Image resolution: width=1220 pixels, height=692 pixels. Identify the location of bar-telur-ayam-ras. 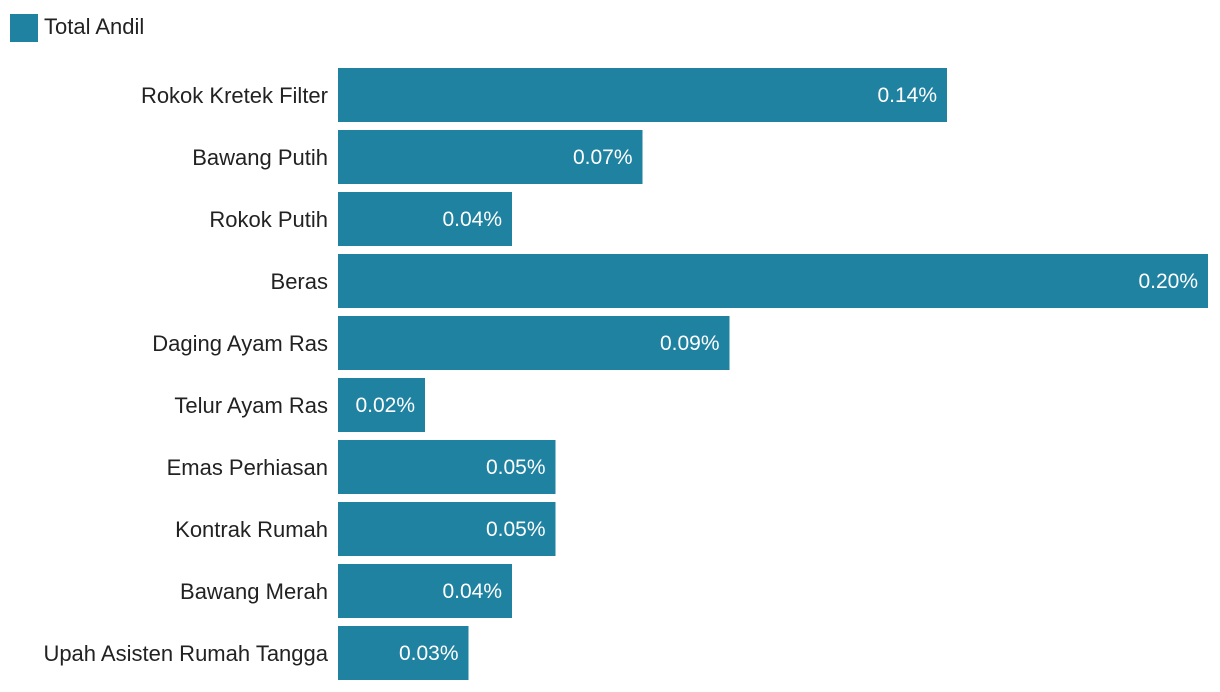
(381, 405).